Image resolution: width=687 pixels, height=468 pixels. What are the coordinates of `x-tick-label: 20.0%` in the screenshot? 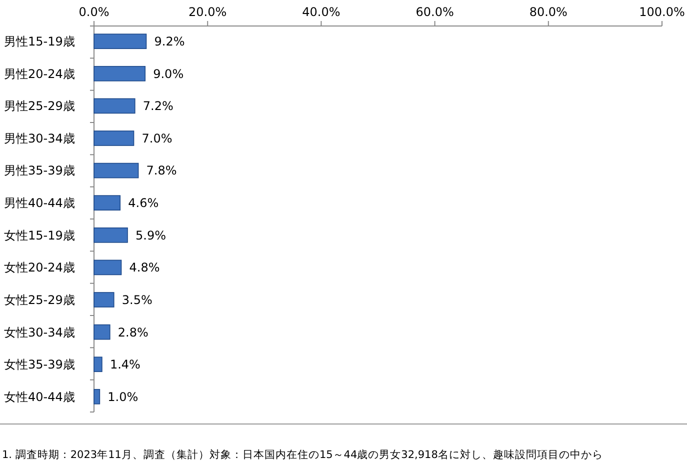 It's located at (207, 12).